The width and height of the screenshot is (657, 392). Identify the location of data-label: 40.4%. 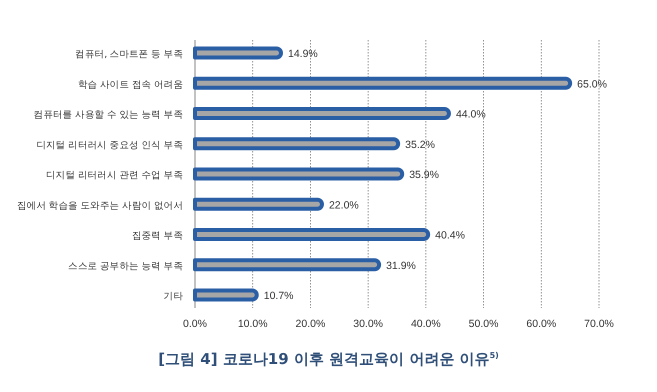
(450, 236).